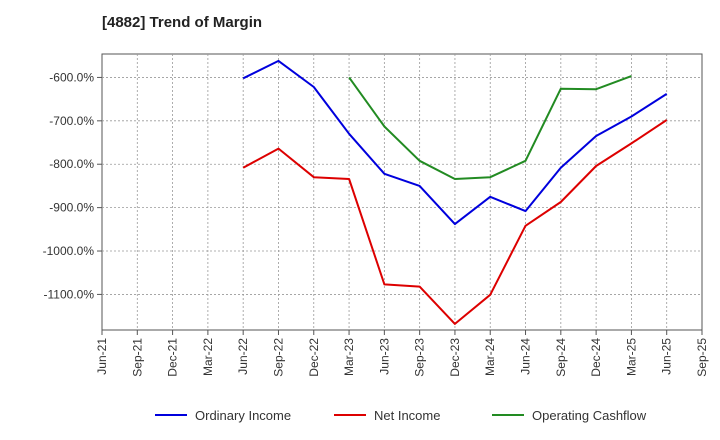 The image size is (720, 440). I want to click on x-tick-label: Mar-25, so click(631, 357).